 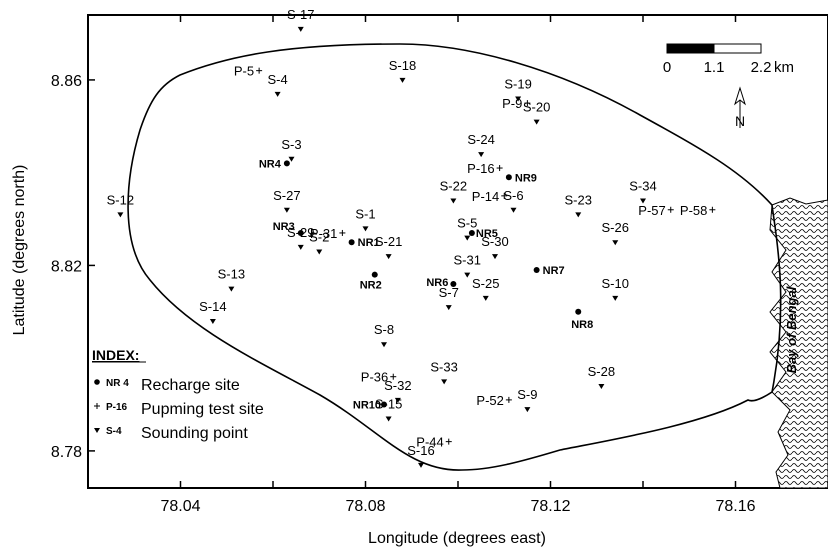 I want to click on scale-label-mid: 1.1, so click(x=714, y=67).